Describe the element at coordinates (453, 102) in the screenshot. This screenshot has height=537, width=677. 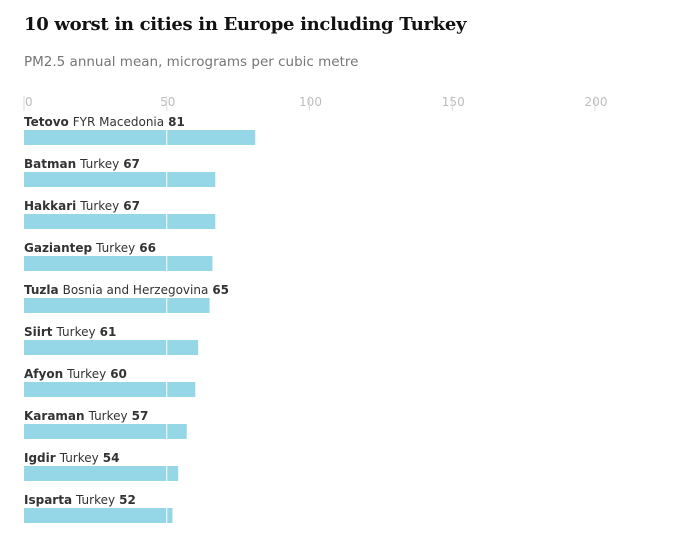
I see `x-tick-label: 150` at that location.